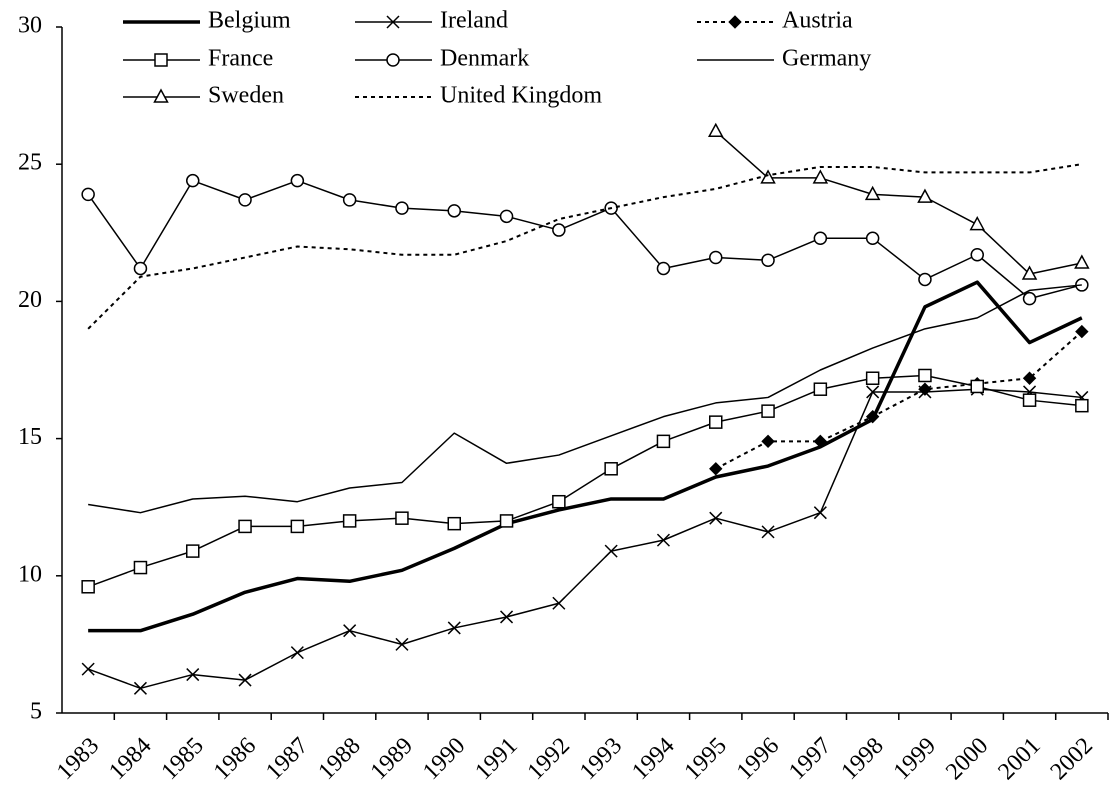 This screenshot has width=1110, height=794. Describe the element at coordinates (203, 96) in the screenshot. I see `legend-item: Sweden` at that location.